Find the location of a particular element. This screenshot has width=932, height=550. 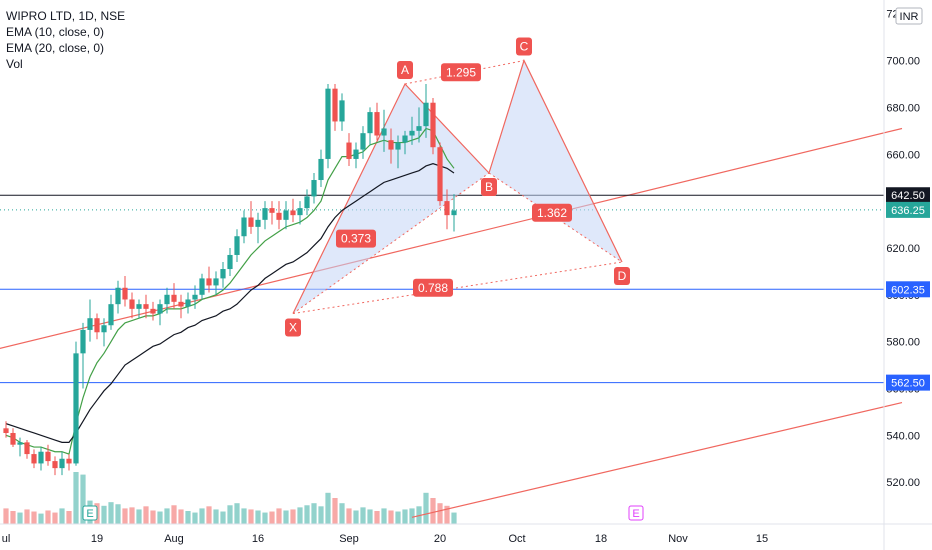

price-label-0: 642.50 is located at coordinates (908, 196).